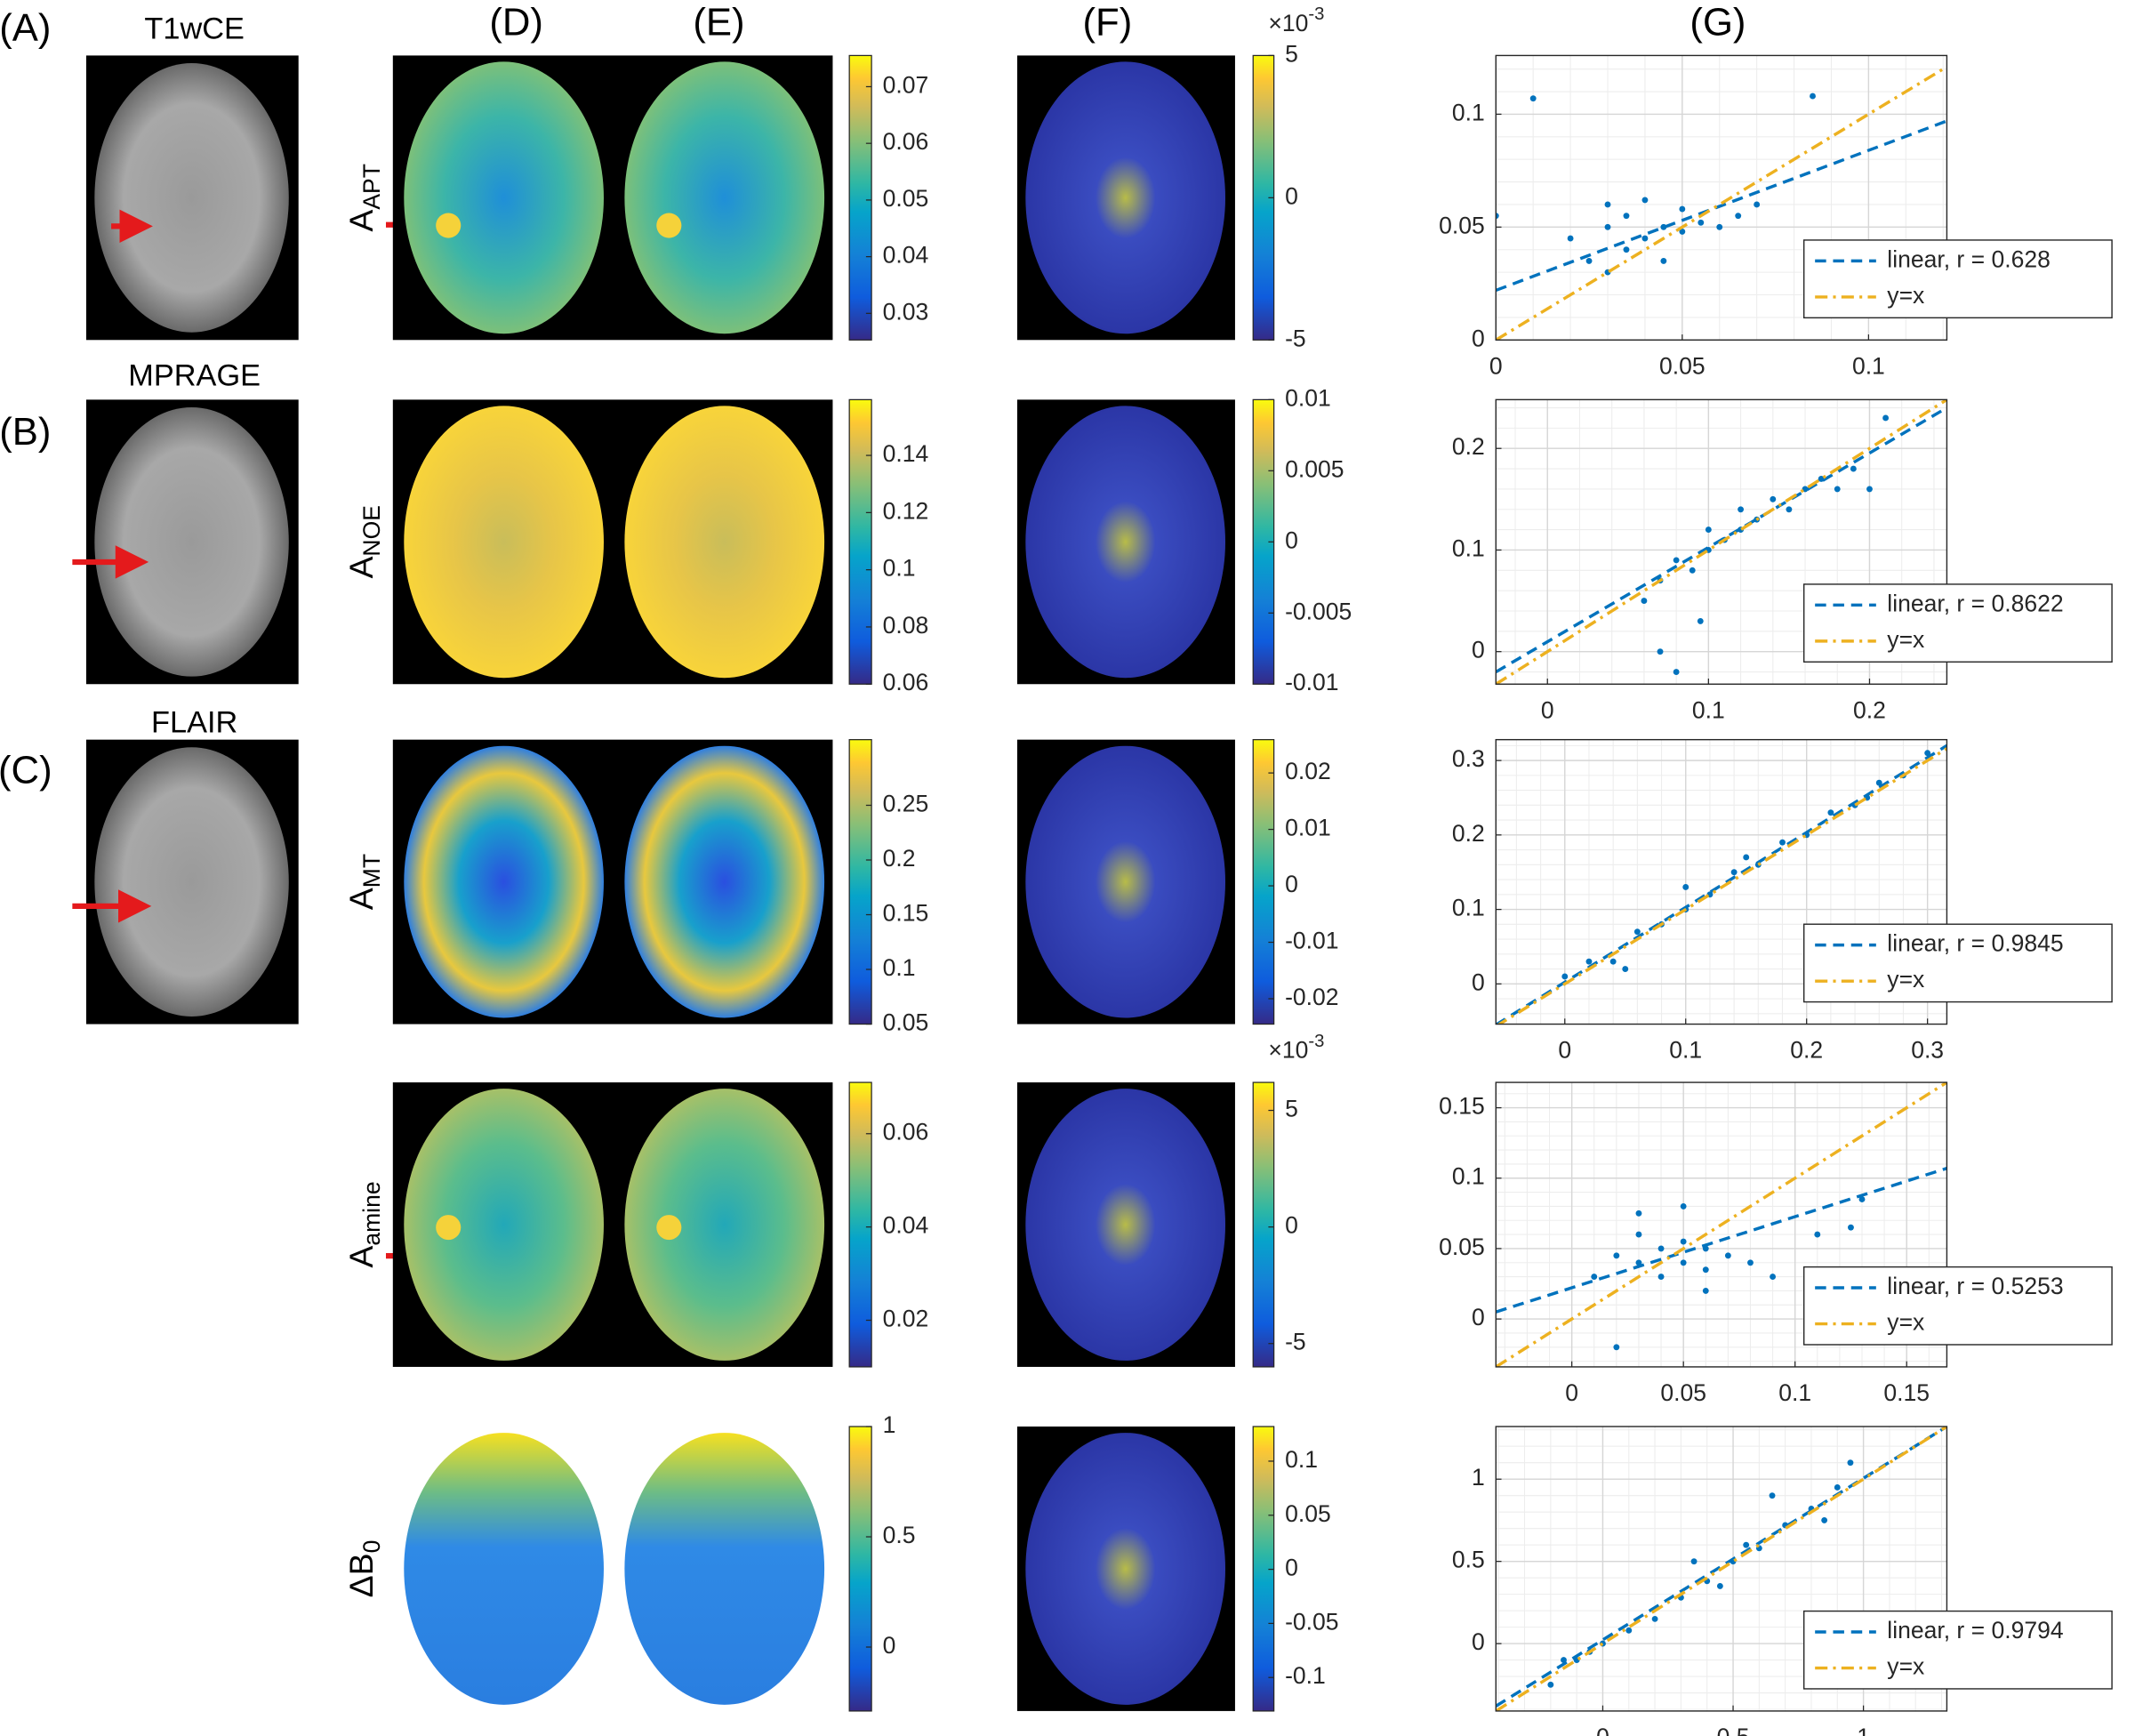 The width and height of the screenshot is (2151, 1736). What do you see at coordinates (1311, 1621) in the screenshot?
I see `colorbar-tick-label: -0.05` at bounding box center [1311, 1621].